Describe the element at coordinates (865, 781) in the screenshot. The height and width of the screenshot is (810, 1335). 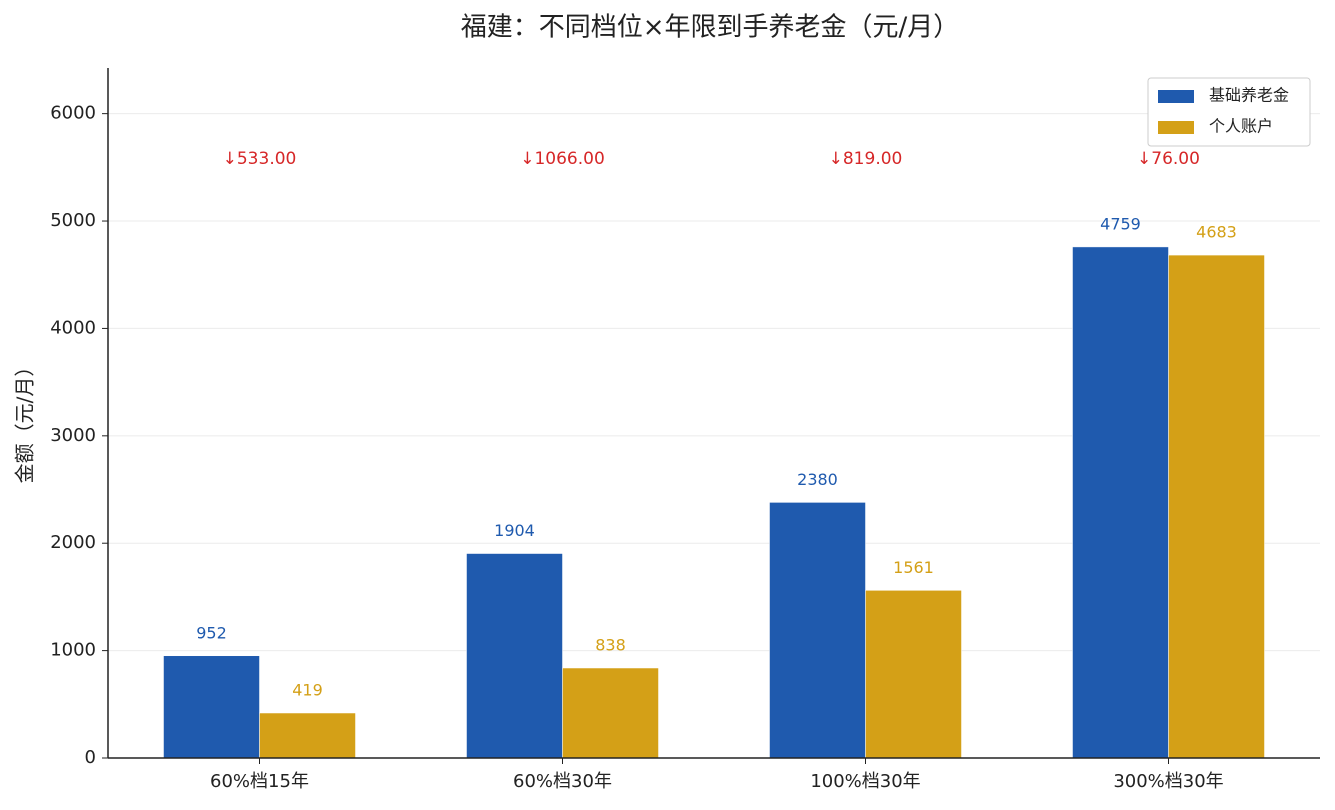
I see `x-tick-label: 100%档30年` at that location.